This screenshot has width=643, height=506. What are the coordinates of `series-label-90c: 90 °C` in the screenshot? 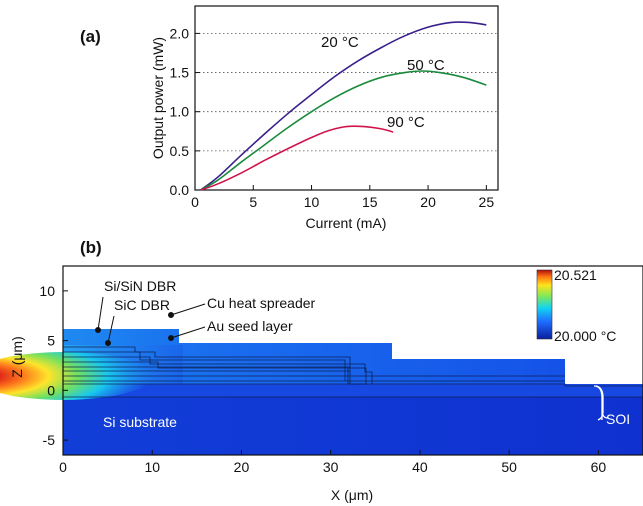 It's located at (406, 122).